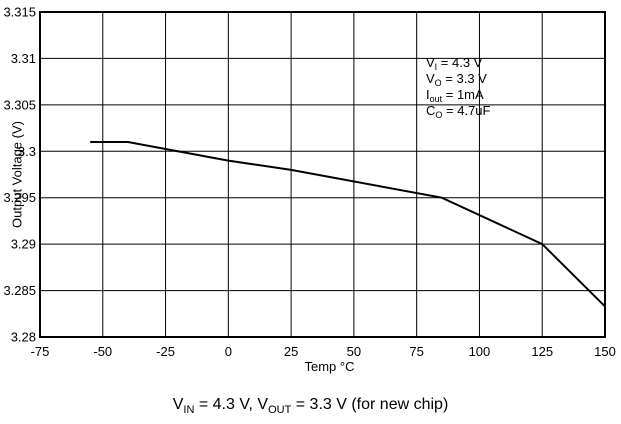  Describe the element at coordinates (23, 337) in the screenshot. I see `y-tick-label: 3.28` at that location.